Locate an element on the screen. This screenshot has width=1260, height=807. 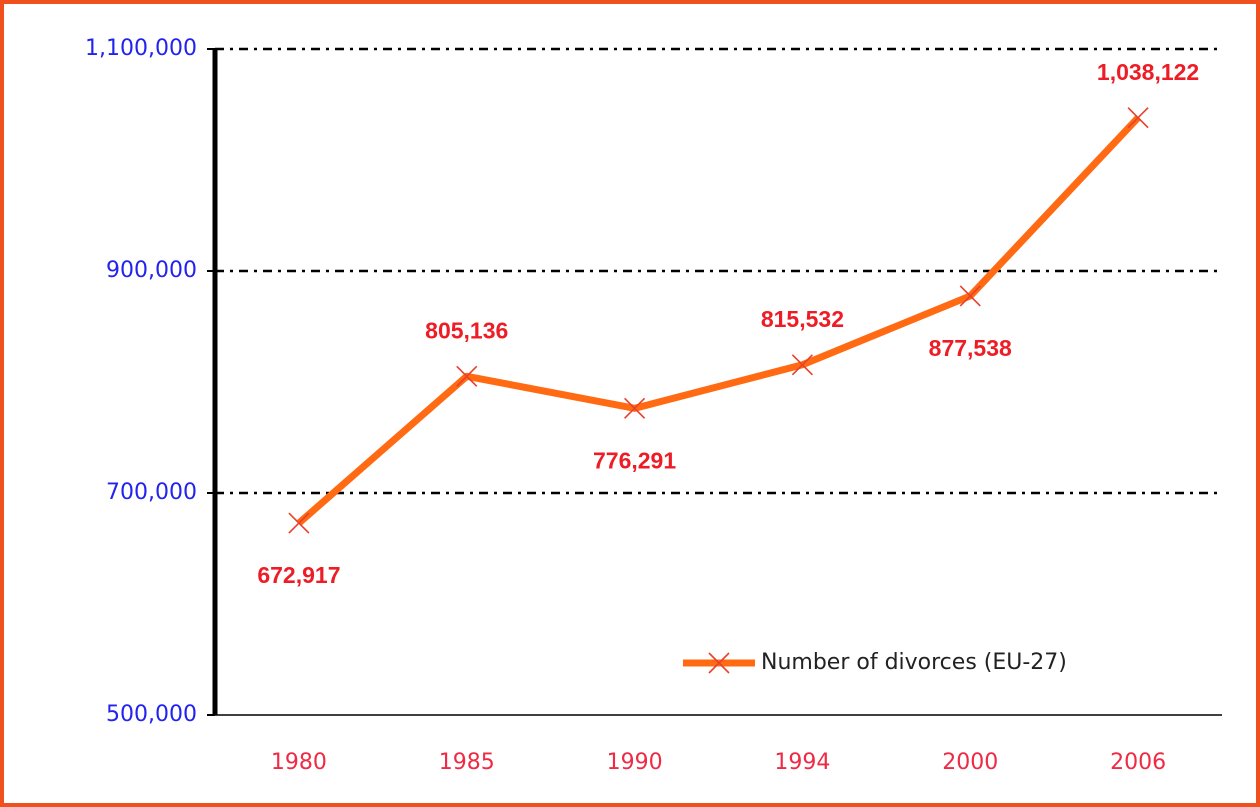
data-label: 1,038,122 is located at coordinates (1148, 72).